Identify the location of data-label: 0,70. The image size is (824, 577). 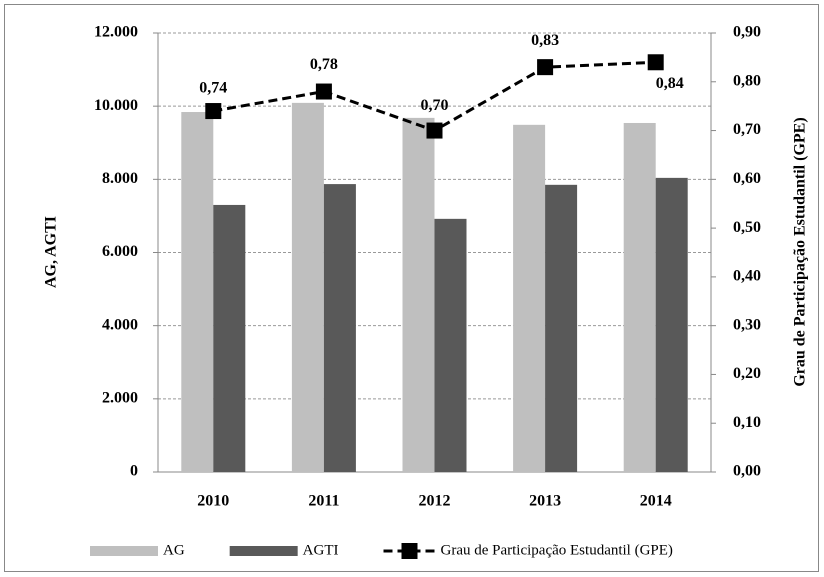
(435, 105).